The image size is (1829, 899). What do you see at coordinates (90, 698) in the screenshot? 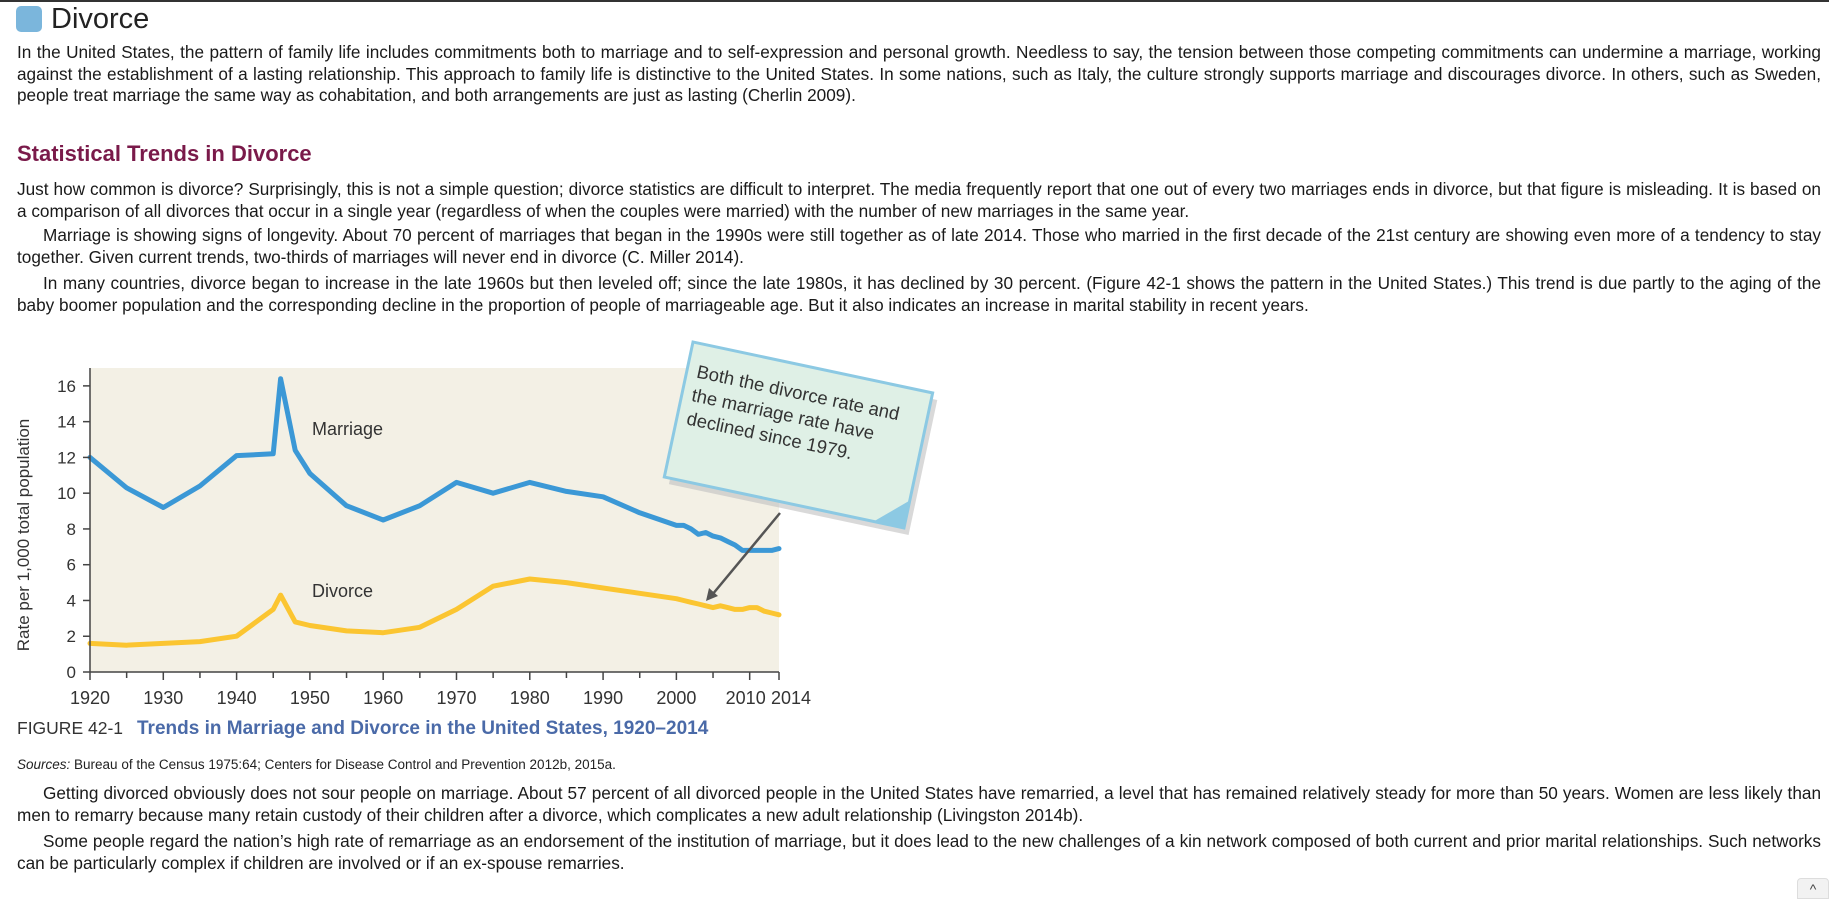
I see `x-tick-label: 1920` at bounding box center [90, 698].